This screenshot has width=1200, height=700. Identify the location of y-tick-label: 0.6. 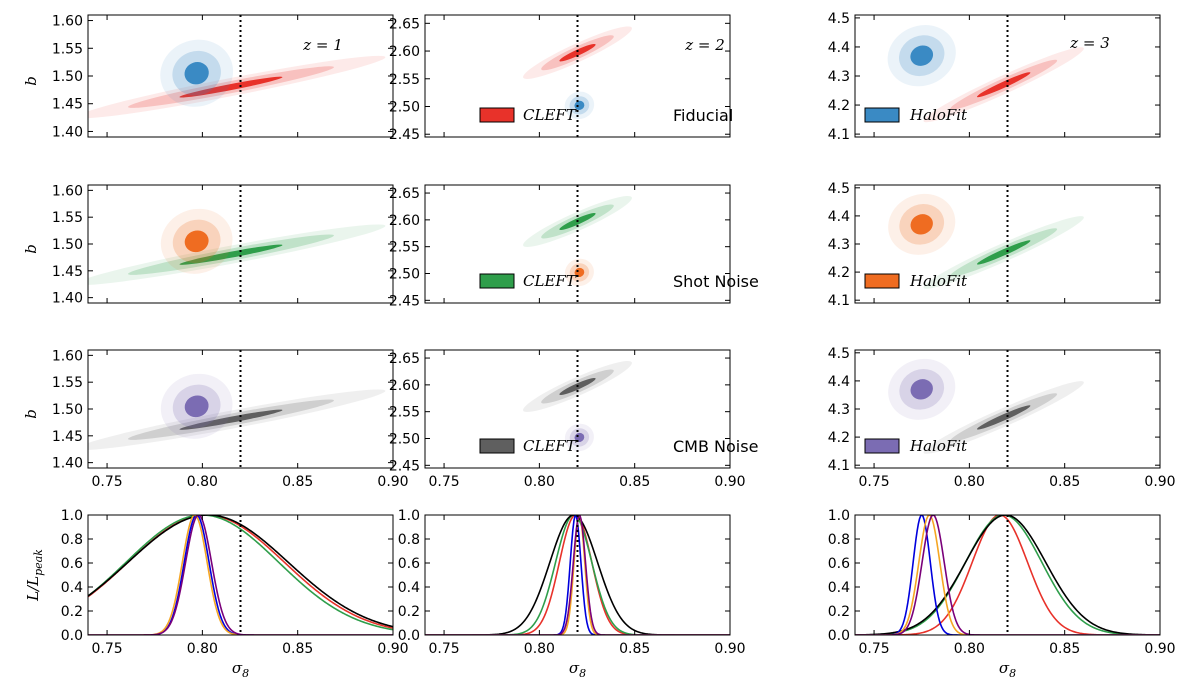
(409, 564).